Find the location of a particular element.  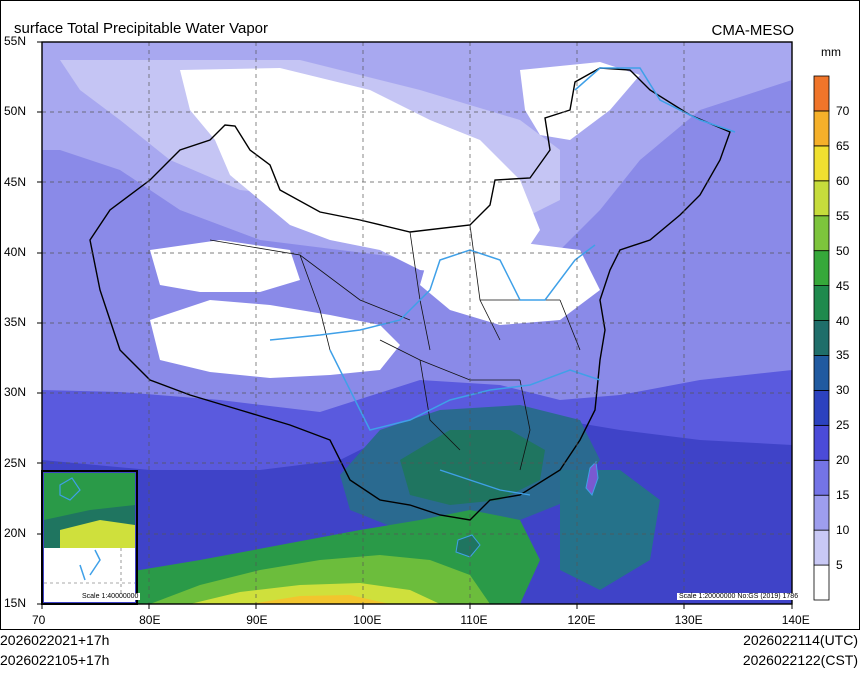

init-time-utc: 2026022021+17h is located at coordinates (55, 640).